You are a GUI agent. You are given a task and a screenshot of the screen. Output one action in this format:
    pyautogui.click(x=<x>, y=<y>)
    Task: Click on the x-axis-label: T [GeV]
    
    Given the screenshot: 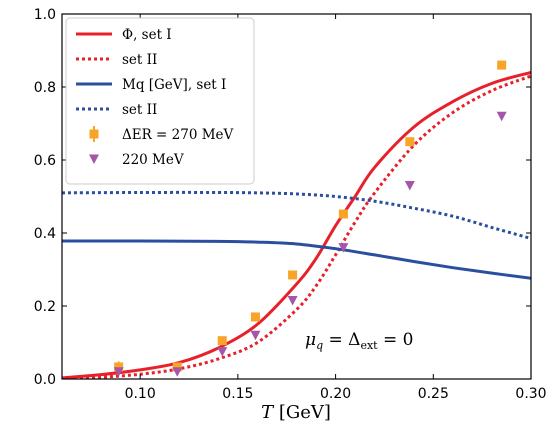 What is the action you would take?
    pyautogui.click(x=296, y=412)
    